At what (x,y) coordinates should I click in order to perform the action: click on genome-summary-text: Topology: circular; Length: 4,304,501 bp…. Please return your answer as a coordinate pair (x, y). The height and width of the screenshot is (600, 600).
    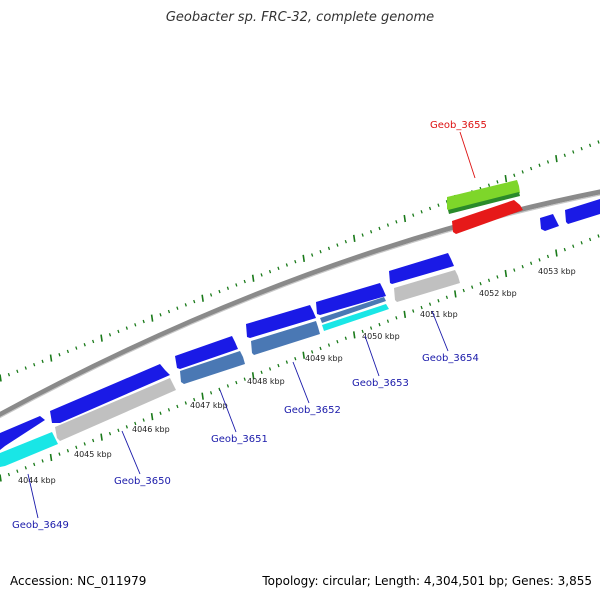
    Looking at the image, I should click on (427, 581).